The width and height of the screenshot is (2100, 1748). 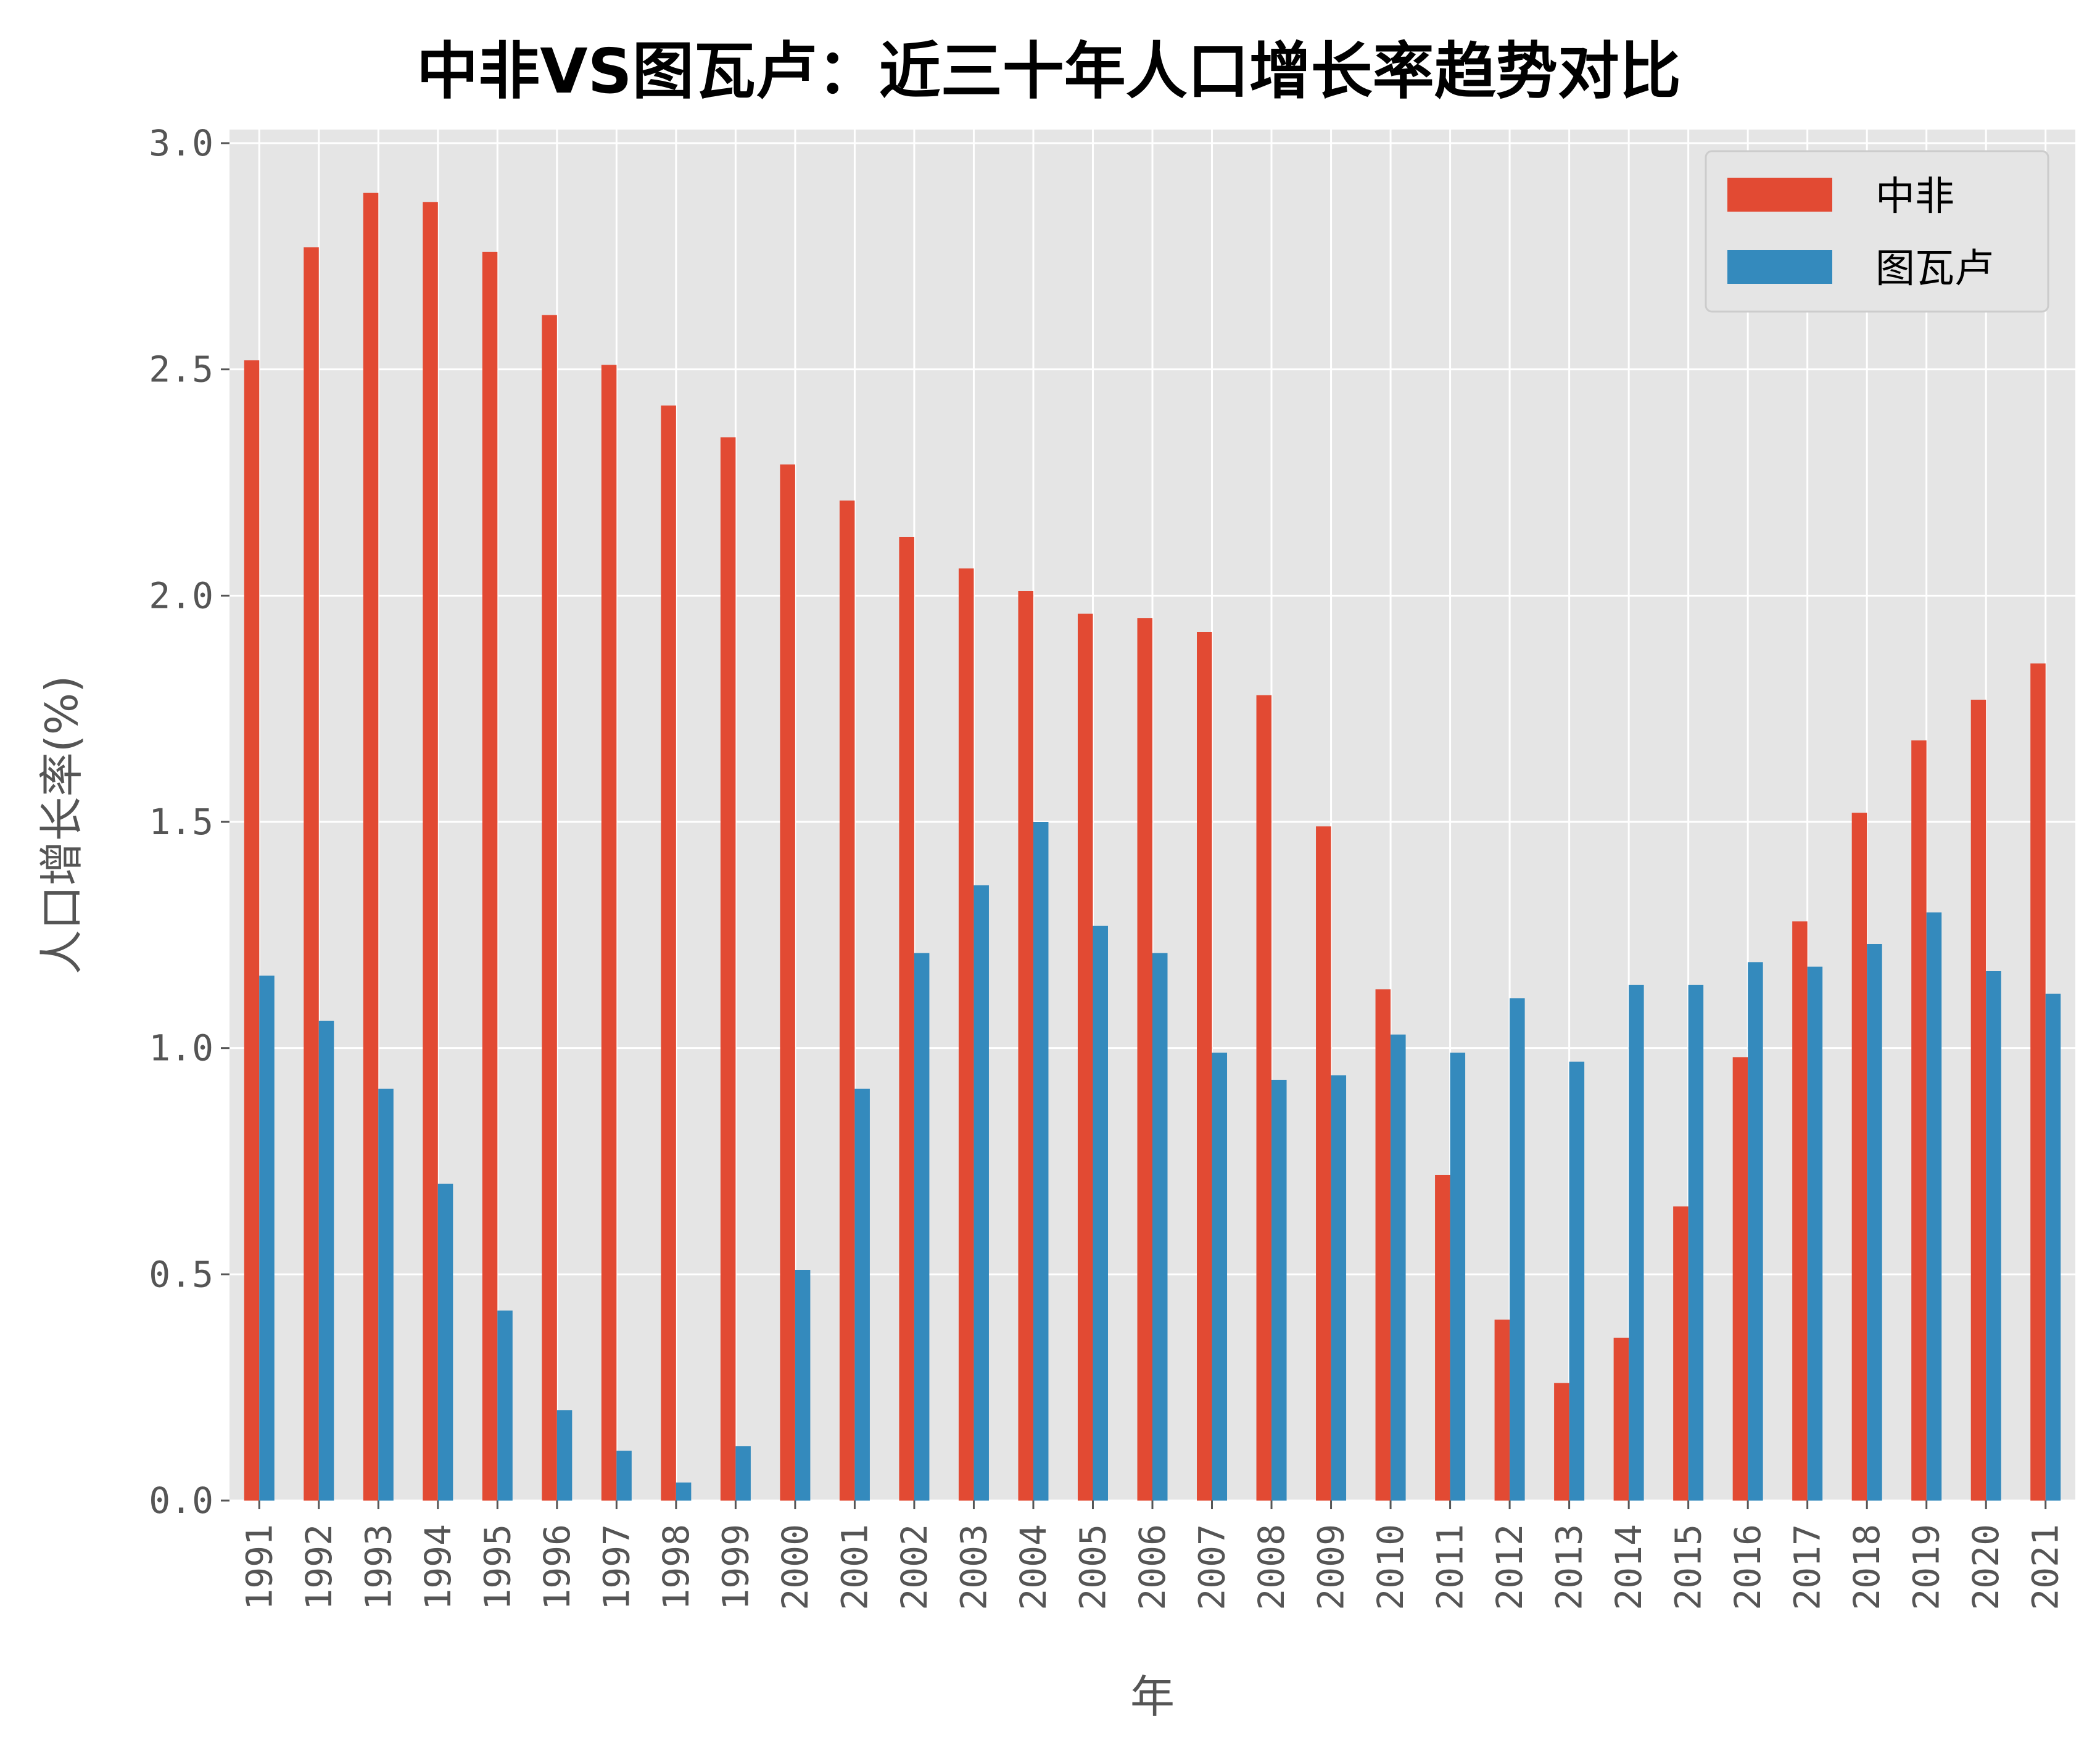 I want to click on x-axis-label: 年, so click(x=1152, y=1697).